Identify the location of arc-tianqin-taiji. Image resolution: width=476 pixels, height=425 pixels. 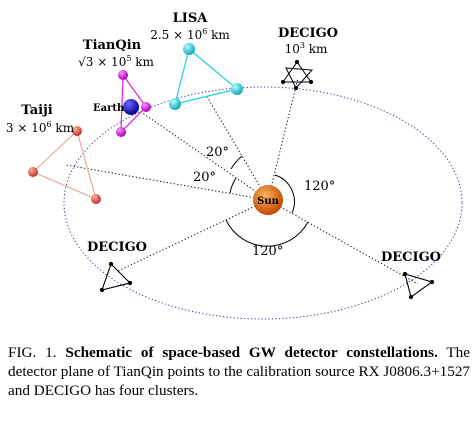
(233, 185).